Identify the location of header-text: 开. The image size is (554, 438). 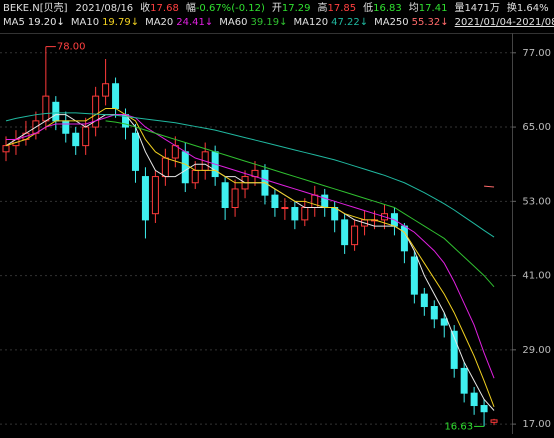
(277, 8).